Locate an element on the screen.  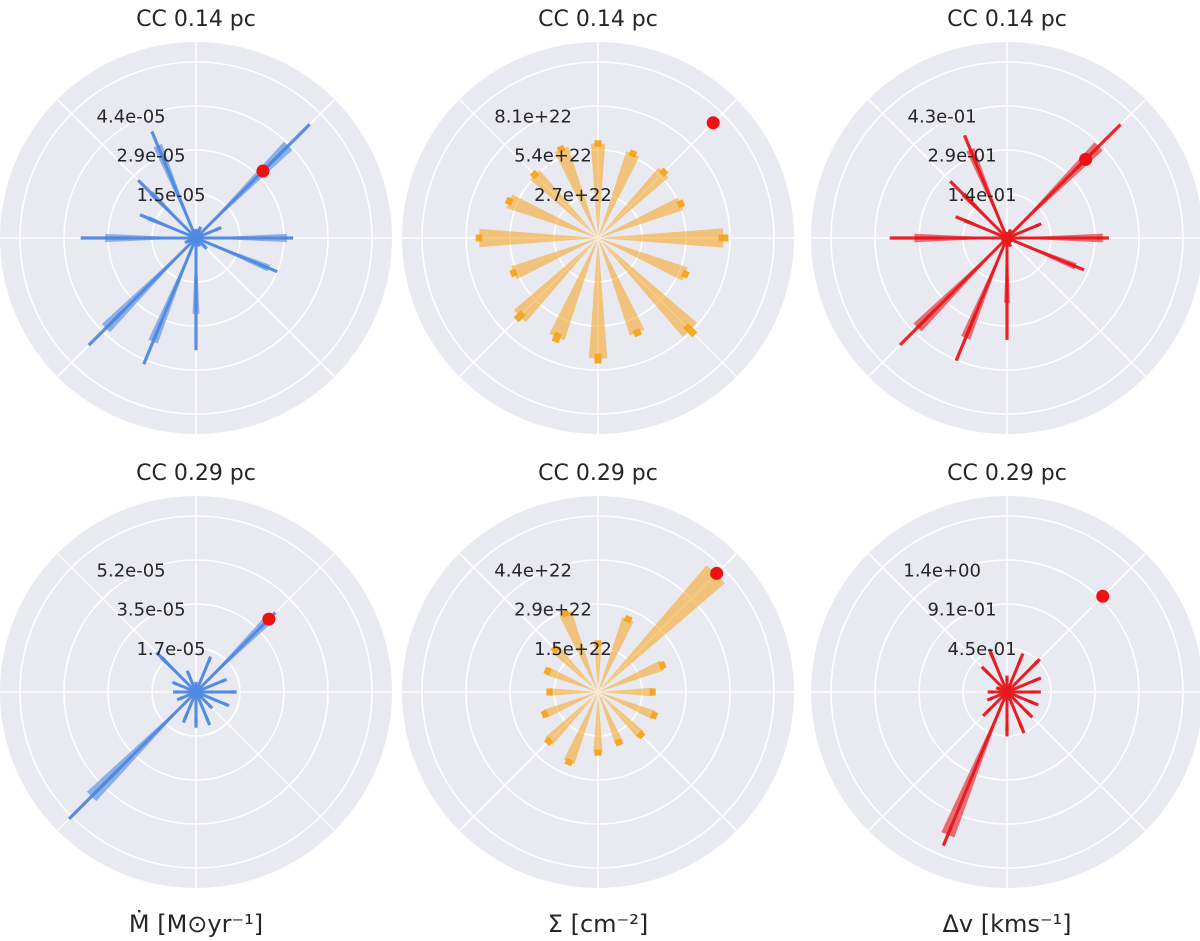
polar-panel-2: 2.7e+22 5.4e+22 8.1e+22 CC 0.14 pc is located at coordinates (598, 220).